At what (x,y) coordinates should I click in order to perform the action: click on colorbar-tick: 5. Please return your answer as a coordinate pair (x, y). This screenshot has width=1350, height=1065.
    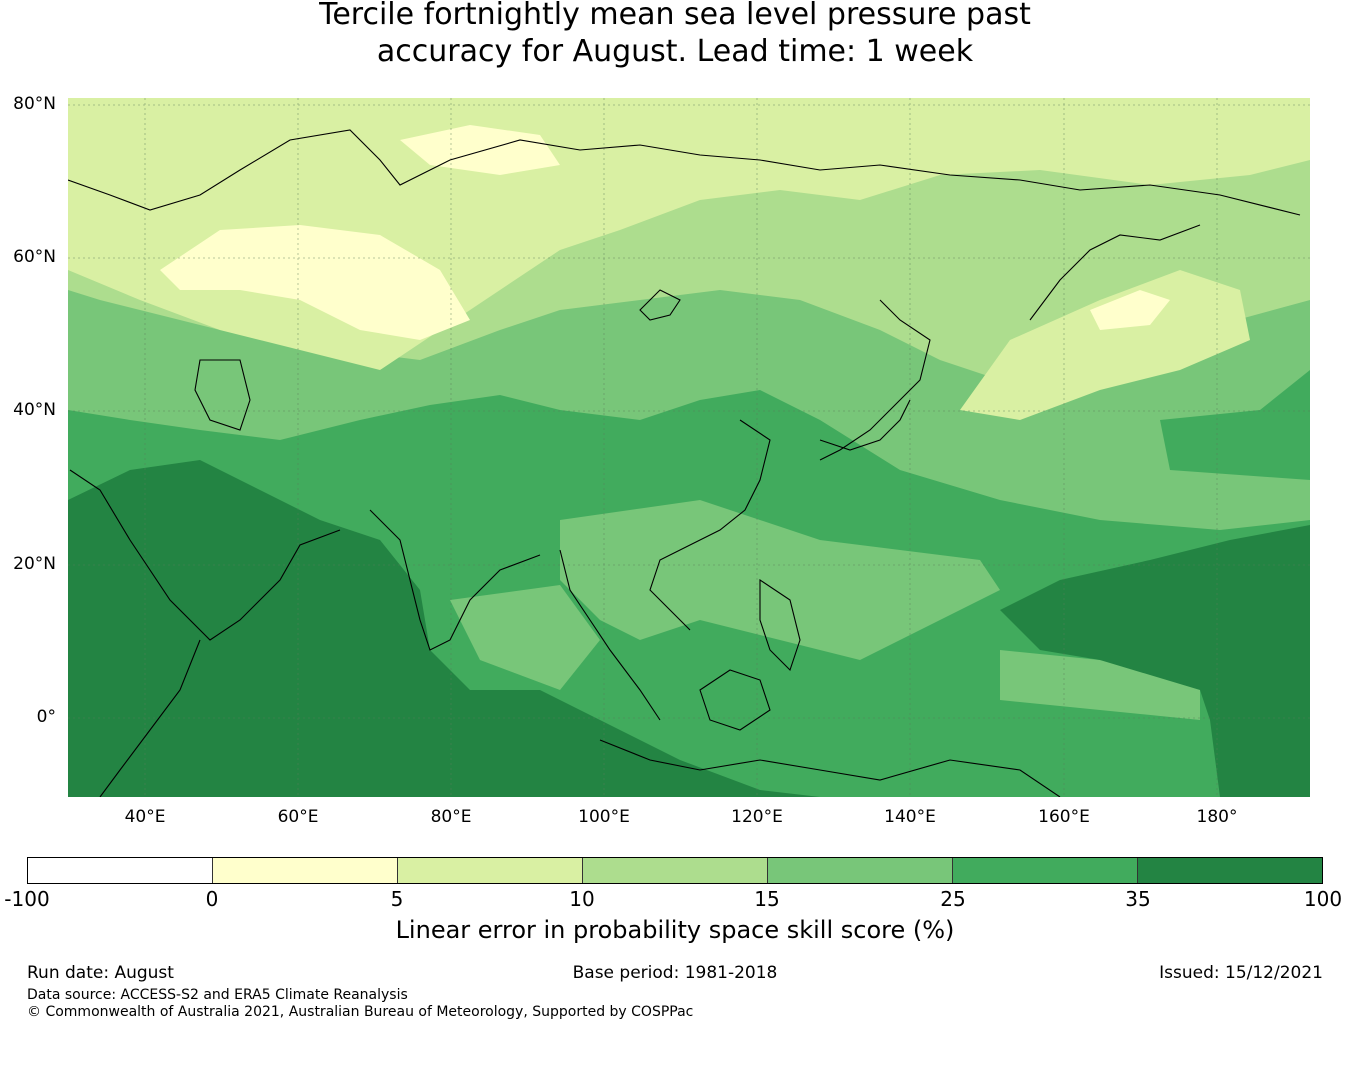
    Looking at the image, I should click on (397, 899).